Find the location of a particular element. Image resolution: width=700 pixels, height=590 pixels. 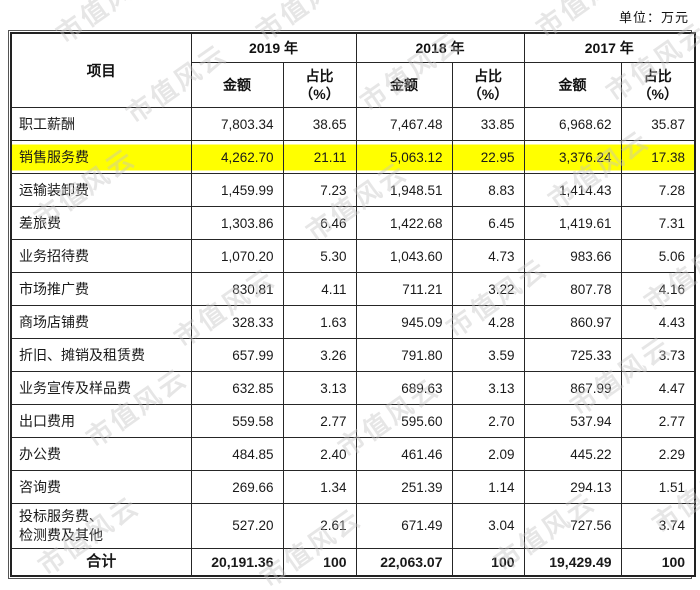

value-cell: 527.20 is located at coordinates (237, 526).